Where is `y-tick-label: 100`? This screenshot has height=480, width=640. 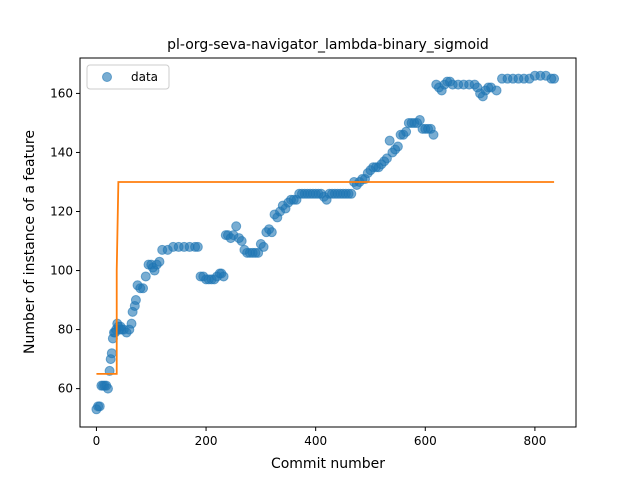 y-tick-label: 100 is located at coordinates (61, 271).